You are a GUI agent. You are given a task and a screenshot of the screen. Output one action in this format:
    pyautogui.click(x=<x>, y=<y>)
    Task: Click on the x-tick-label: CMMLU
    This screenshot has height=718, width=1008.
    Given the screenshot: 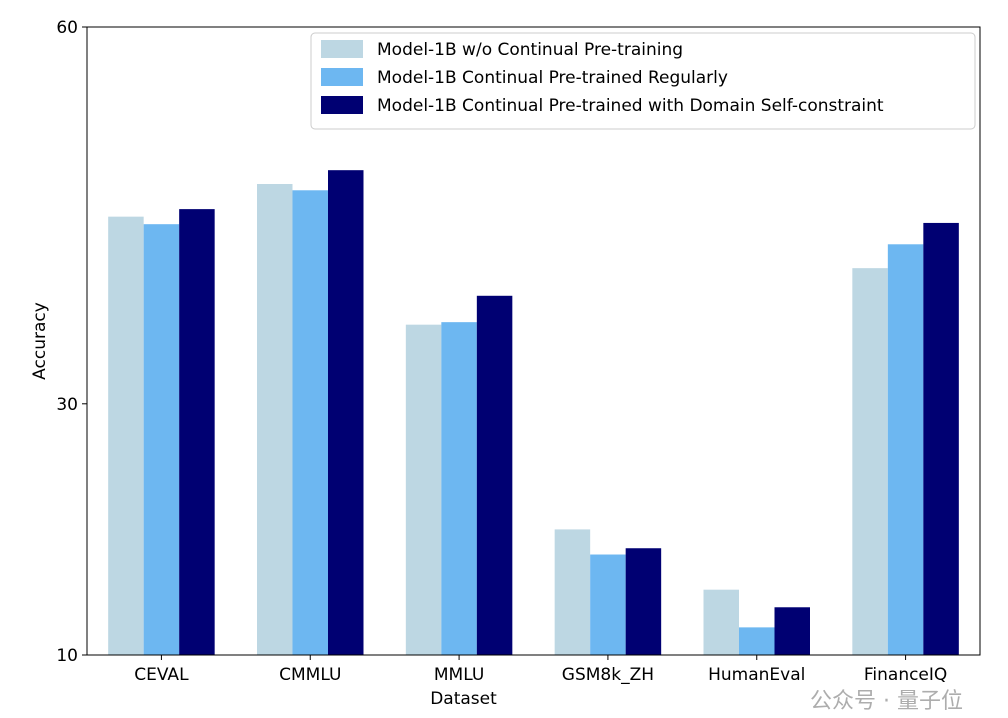 What is the action you would take?
    pyautogui.click(x=310, y=675)
    